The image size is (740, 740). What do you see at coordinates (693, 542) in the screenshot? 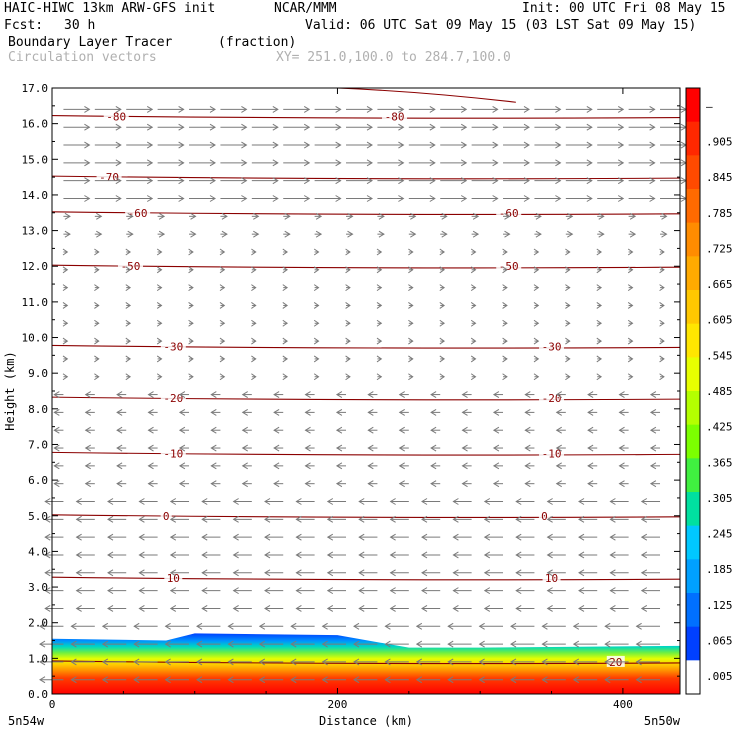
I see `colorbar-swatch` at bounding box center [693, 542].